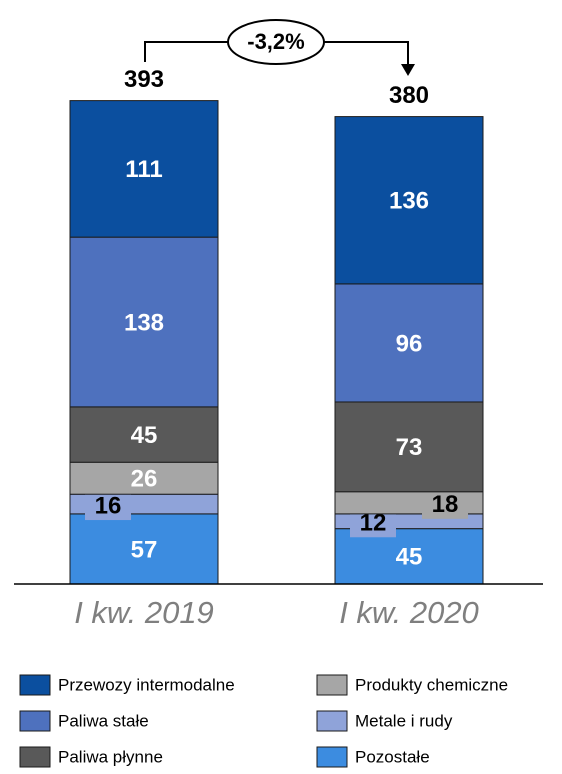 The width and height of the screenshot is (562, 774). What do you see at coordinates (409, 95) in the screenshot?
I see `total-label: 380` at bounding box center [409, 95].